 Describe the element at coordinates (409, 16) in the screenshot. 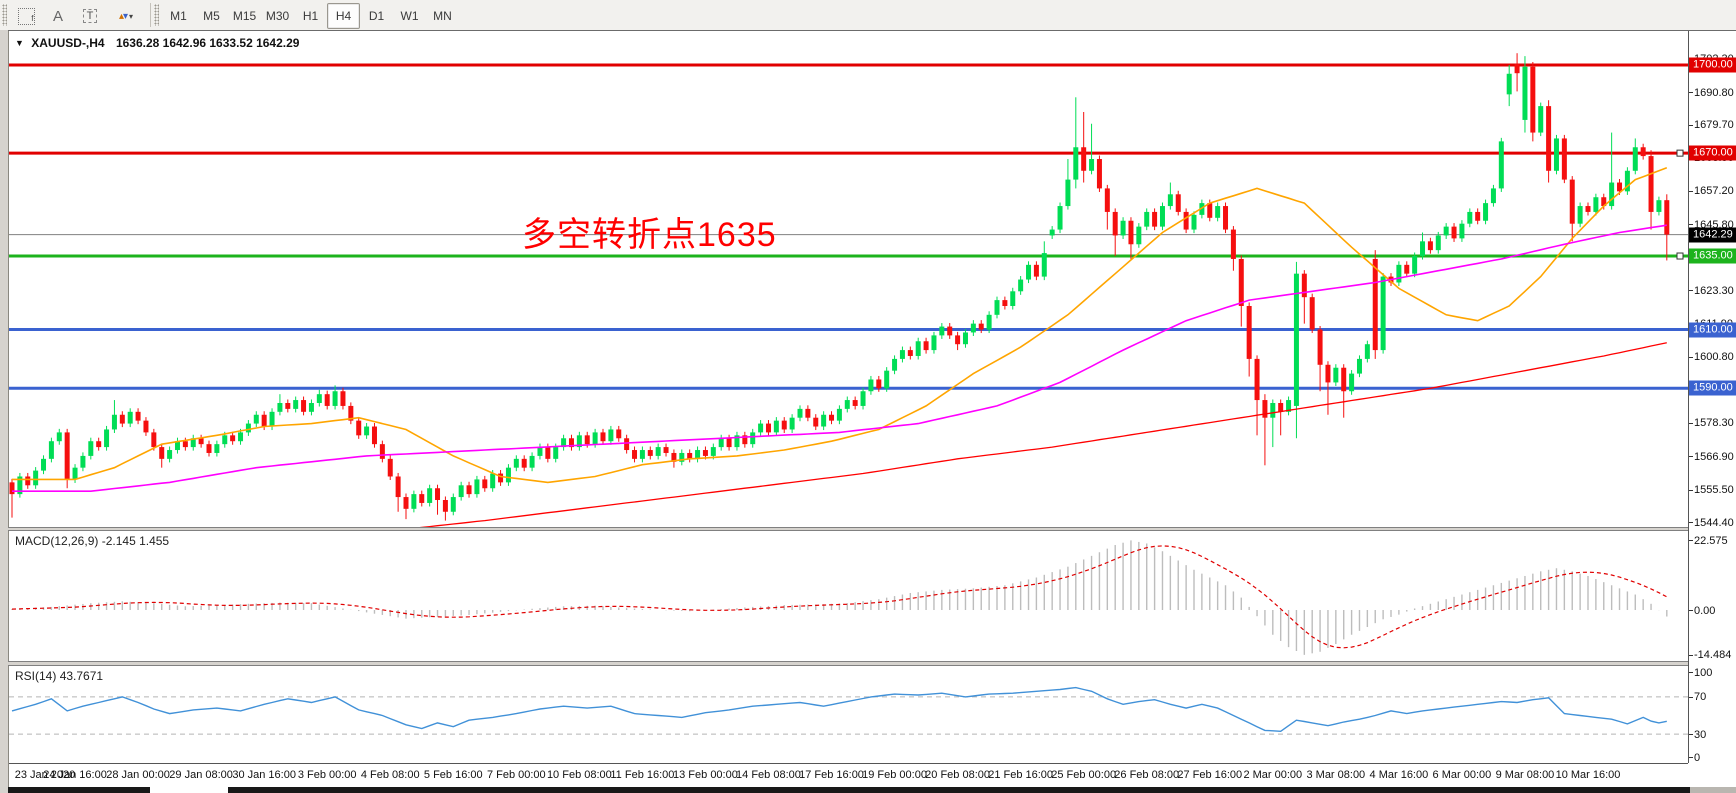

I see `timeframe-button-w1: W1` at that location.